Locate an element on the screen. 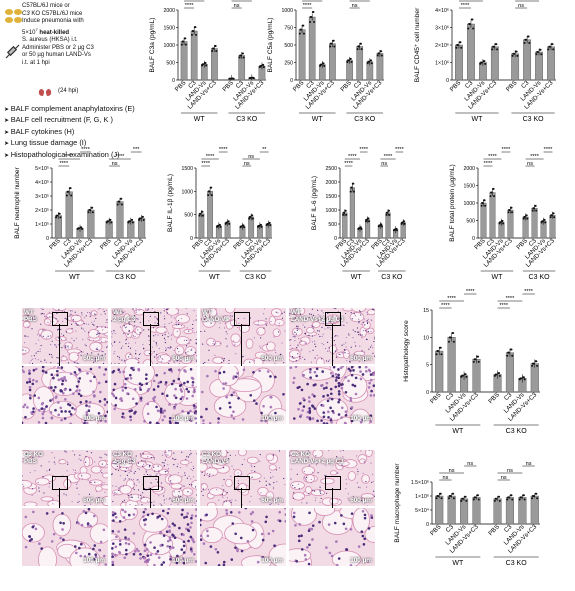 The width and height of the screenshot is (575, 591). panel-label: WT 2 µg C3 is located at coordinates (124, 316).